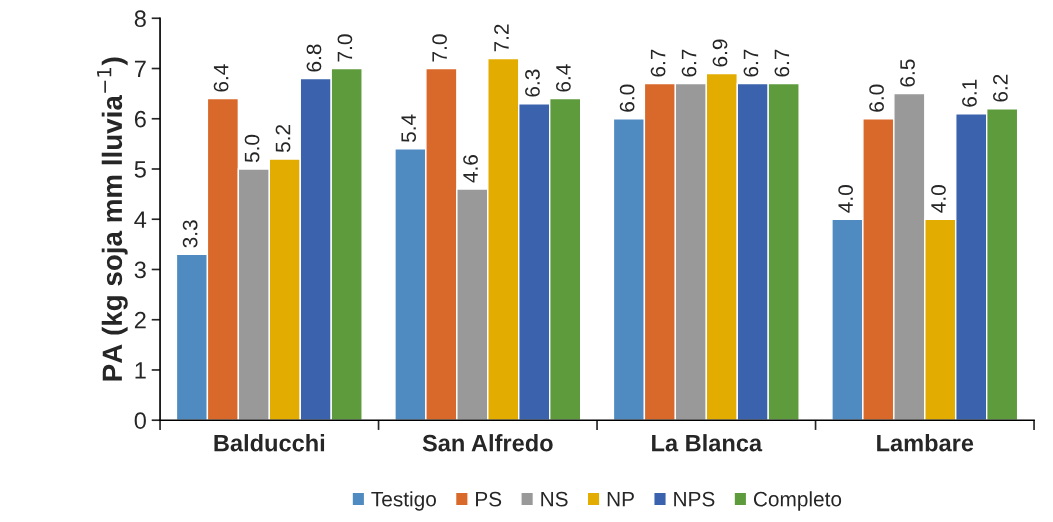  I want to click on y-tick-label: 5, so click(140, 169).